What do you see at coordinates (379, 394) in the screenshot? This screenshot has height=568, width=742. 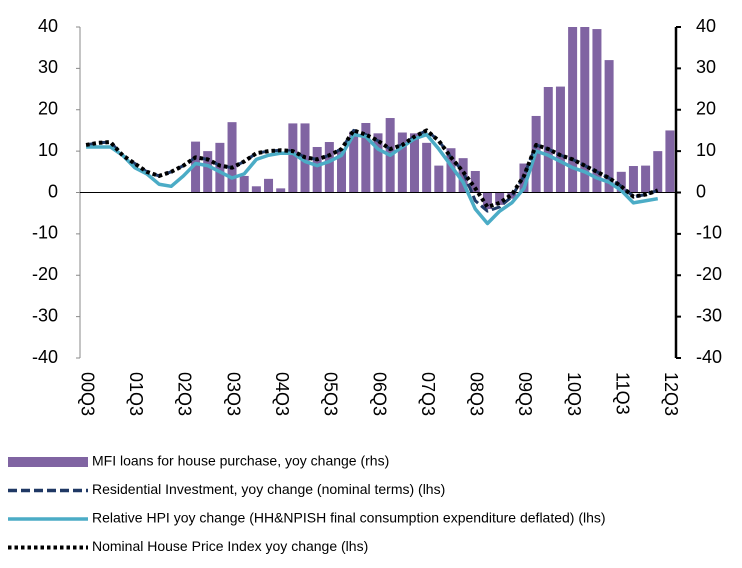 I see `x-tick-label: 06Q3` at bounding box center [379, 394].